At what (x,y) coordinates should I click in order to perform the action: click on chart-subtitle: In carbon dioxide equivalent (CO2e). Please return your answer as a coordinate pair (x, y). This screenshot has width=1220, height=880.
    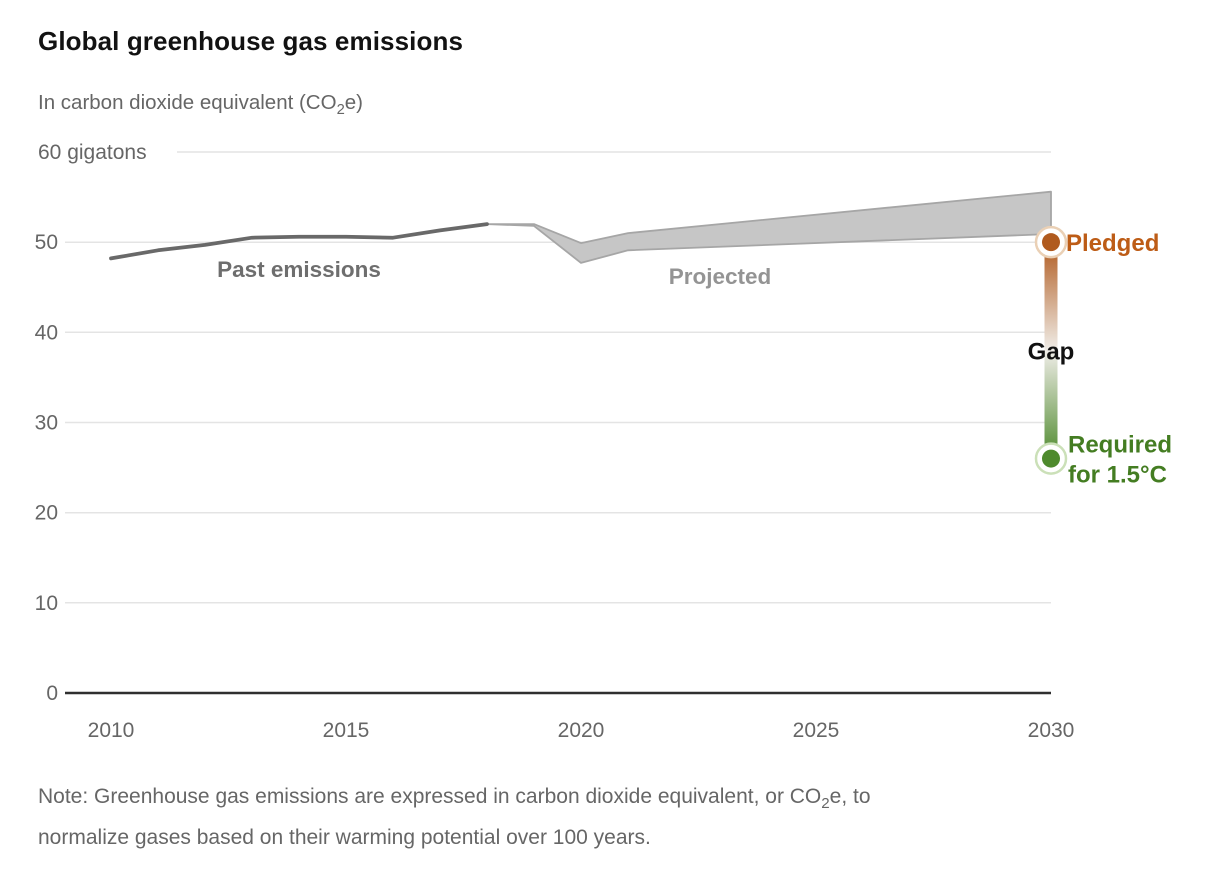
    Looking at the image, I should click on (200, 104).